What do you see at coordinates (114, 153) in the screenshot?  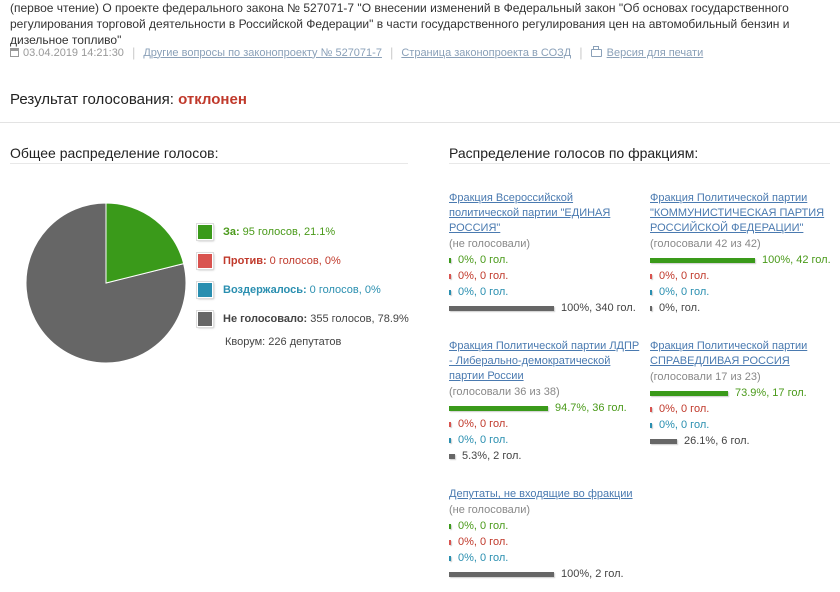 I see `overall-title: Общее распределение голосов:` at bounding box center [114, 153].